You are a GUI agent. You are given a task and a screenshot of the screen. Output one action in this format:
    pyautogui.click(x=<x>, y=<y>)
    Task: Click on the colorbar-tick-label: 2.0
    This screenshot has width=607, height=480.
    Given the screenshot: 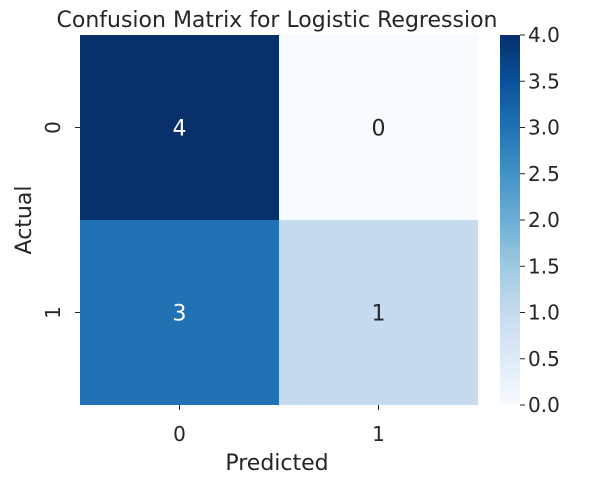 What is the action you would take?
    pyautogui.click(x=544, y=220)
    